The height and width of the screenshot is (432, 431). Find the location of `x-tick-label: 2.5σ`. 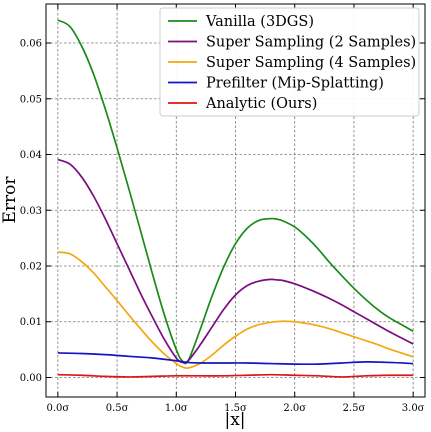

x-tick-label: 2.5σ is located at coordinates (354, 408).